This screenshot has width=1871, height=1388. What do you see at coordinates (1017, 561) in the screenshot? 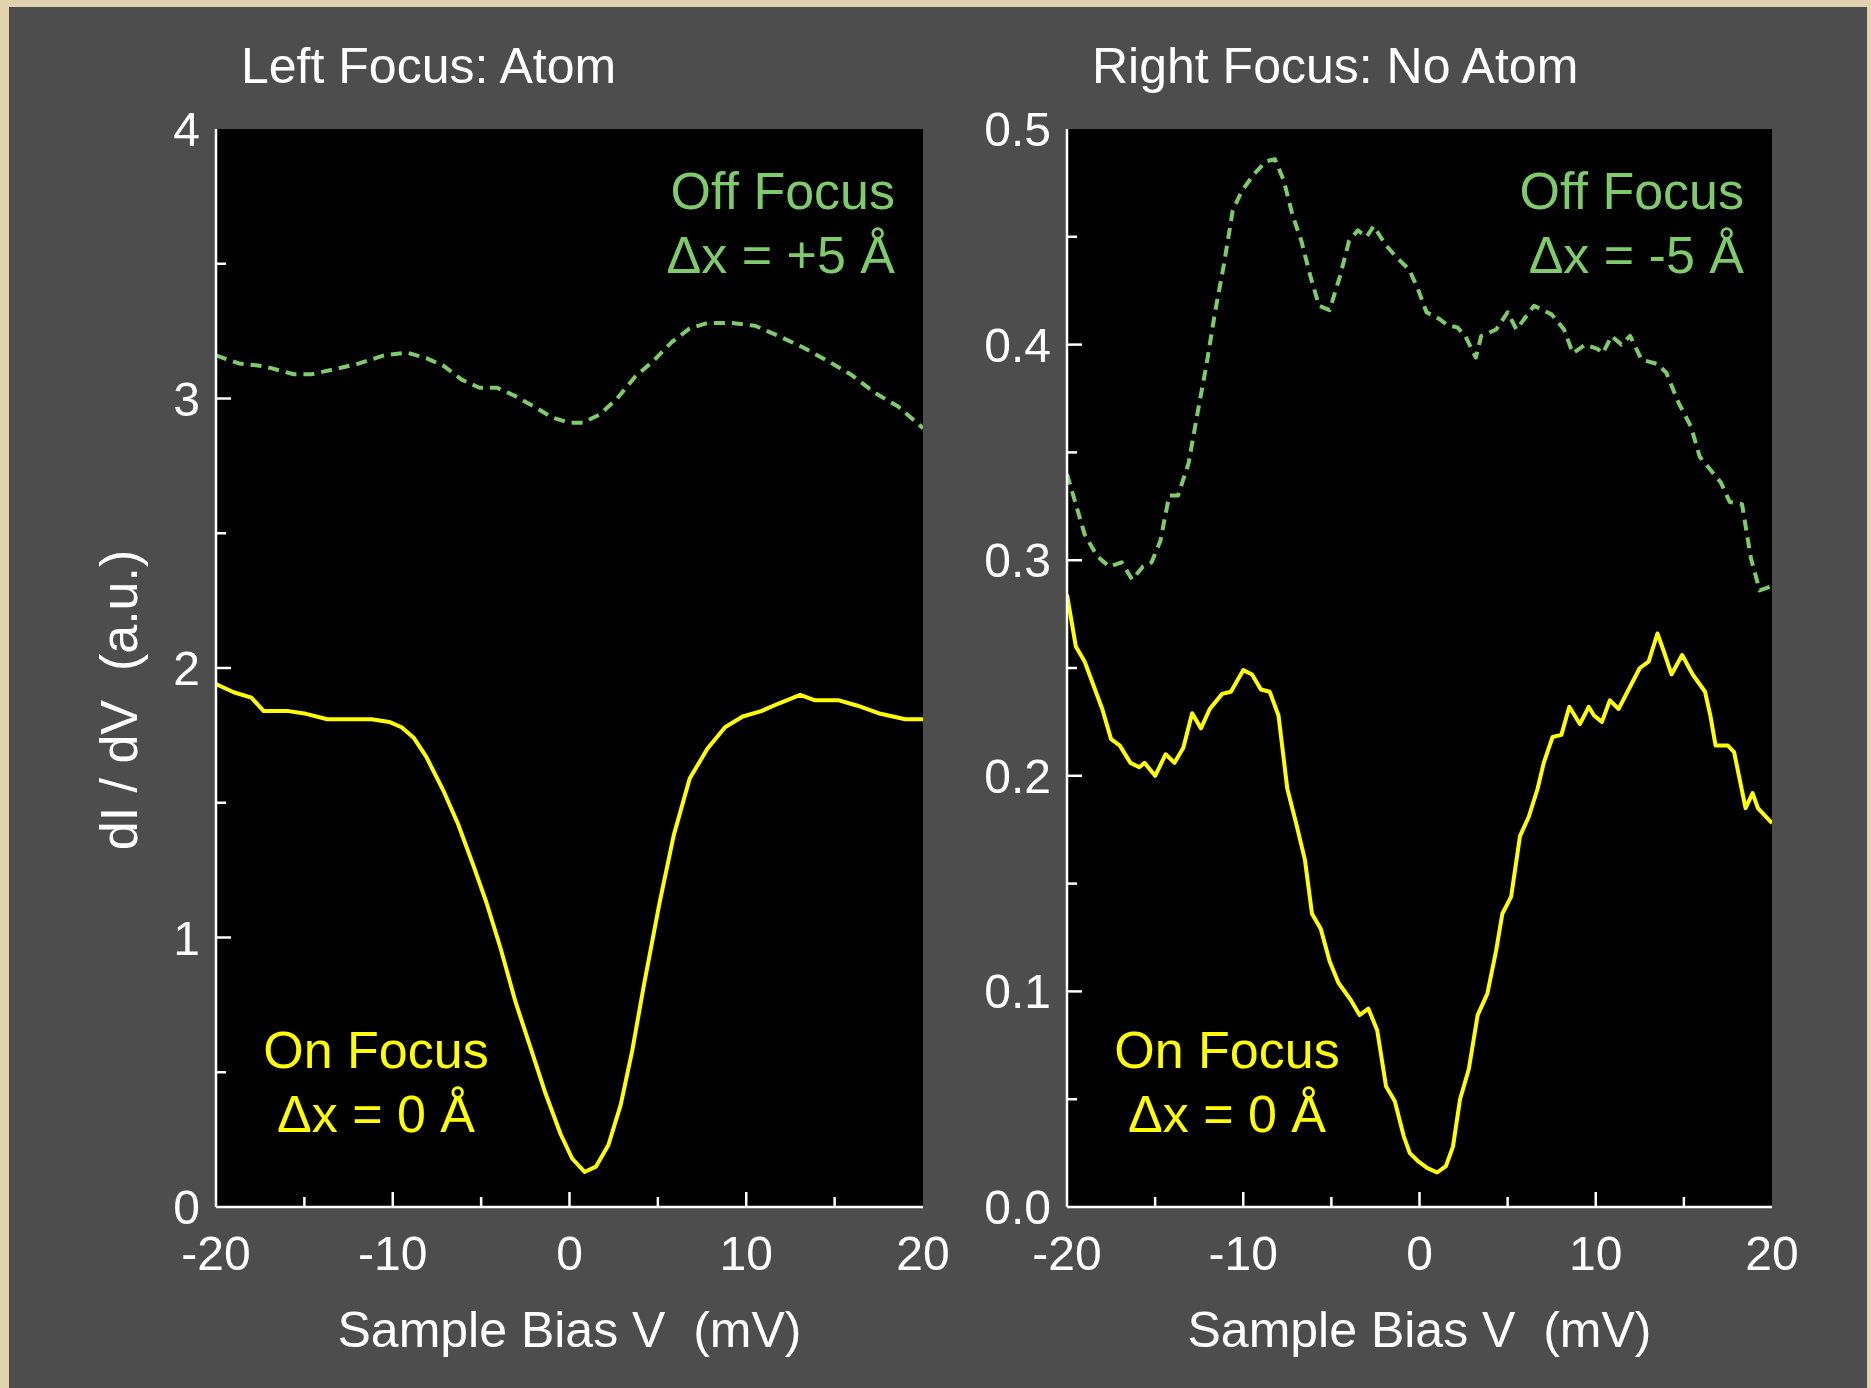
I see `y-tick-label: 0.3` at bounding box center [1017, 561].